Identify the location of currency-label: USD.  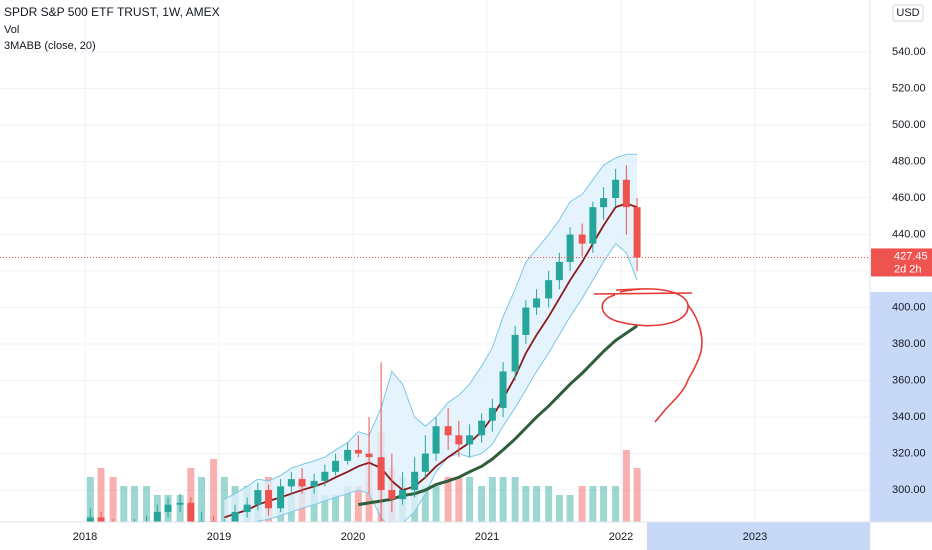
(907, 13).